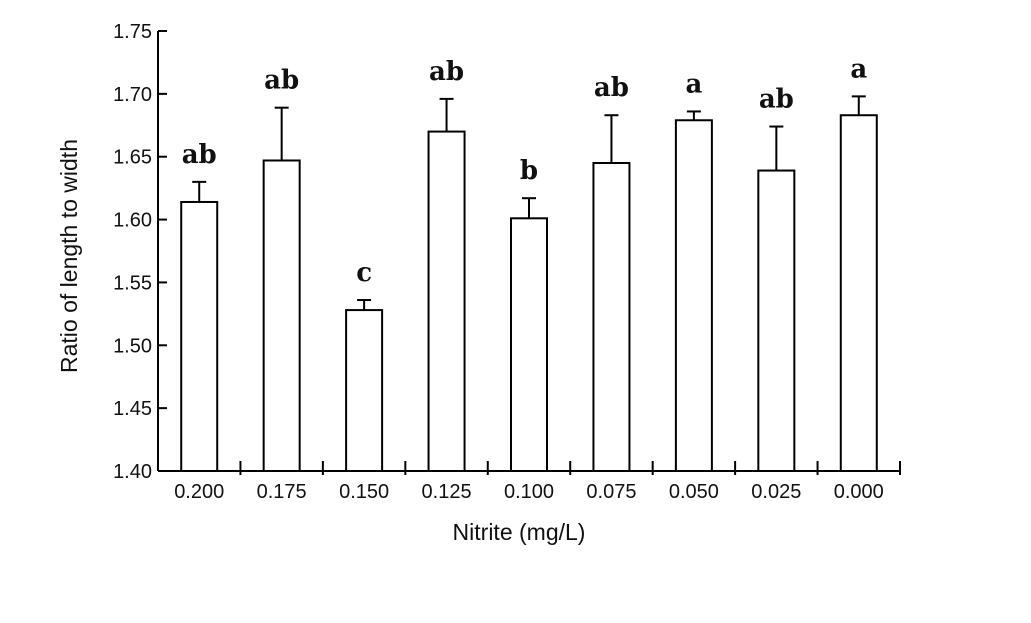 Image resolution: width=1031 pixels, height=623 pixels. I want to click on x-tick-label: 0.025, so click(776, 492).